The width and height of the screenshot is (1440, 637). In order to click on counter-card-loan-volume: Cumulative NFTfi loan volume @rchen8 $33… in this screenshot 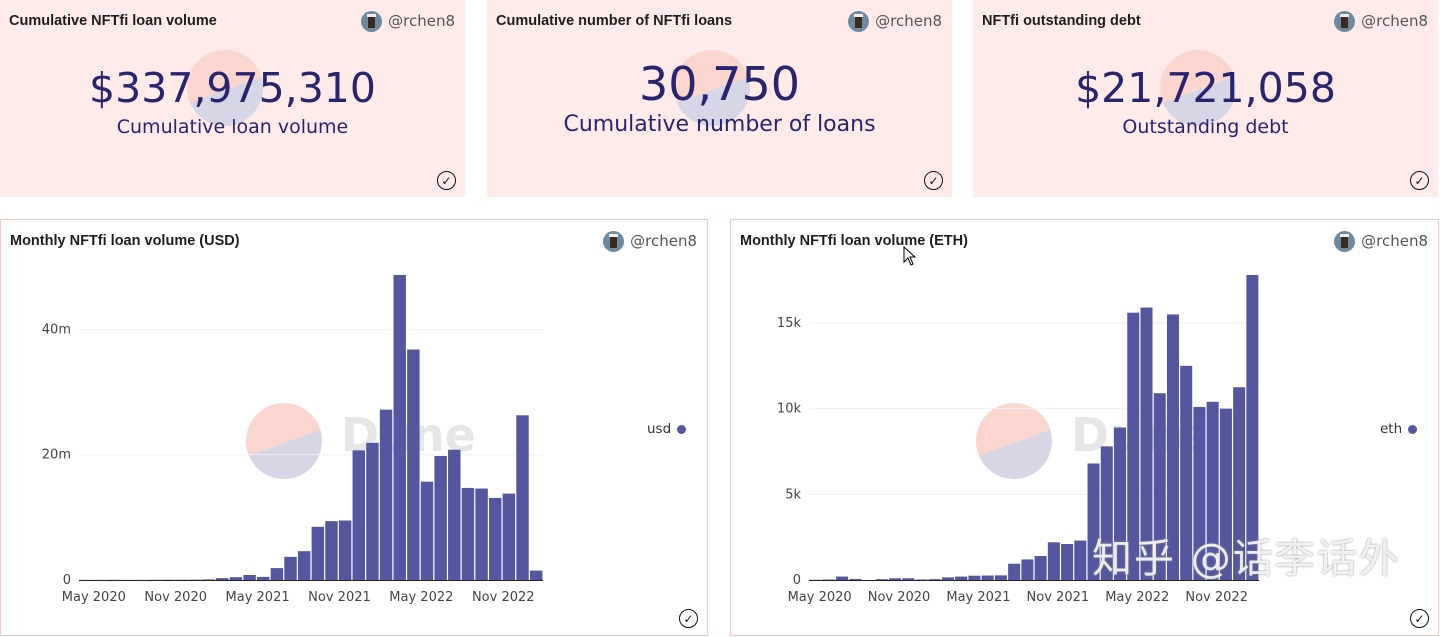, I will do `click(232, 98)`.